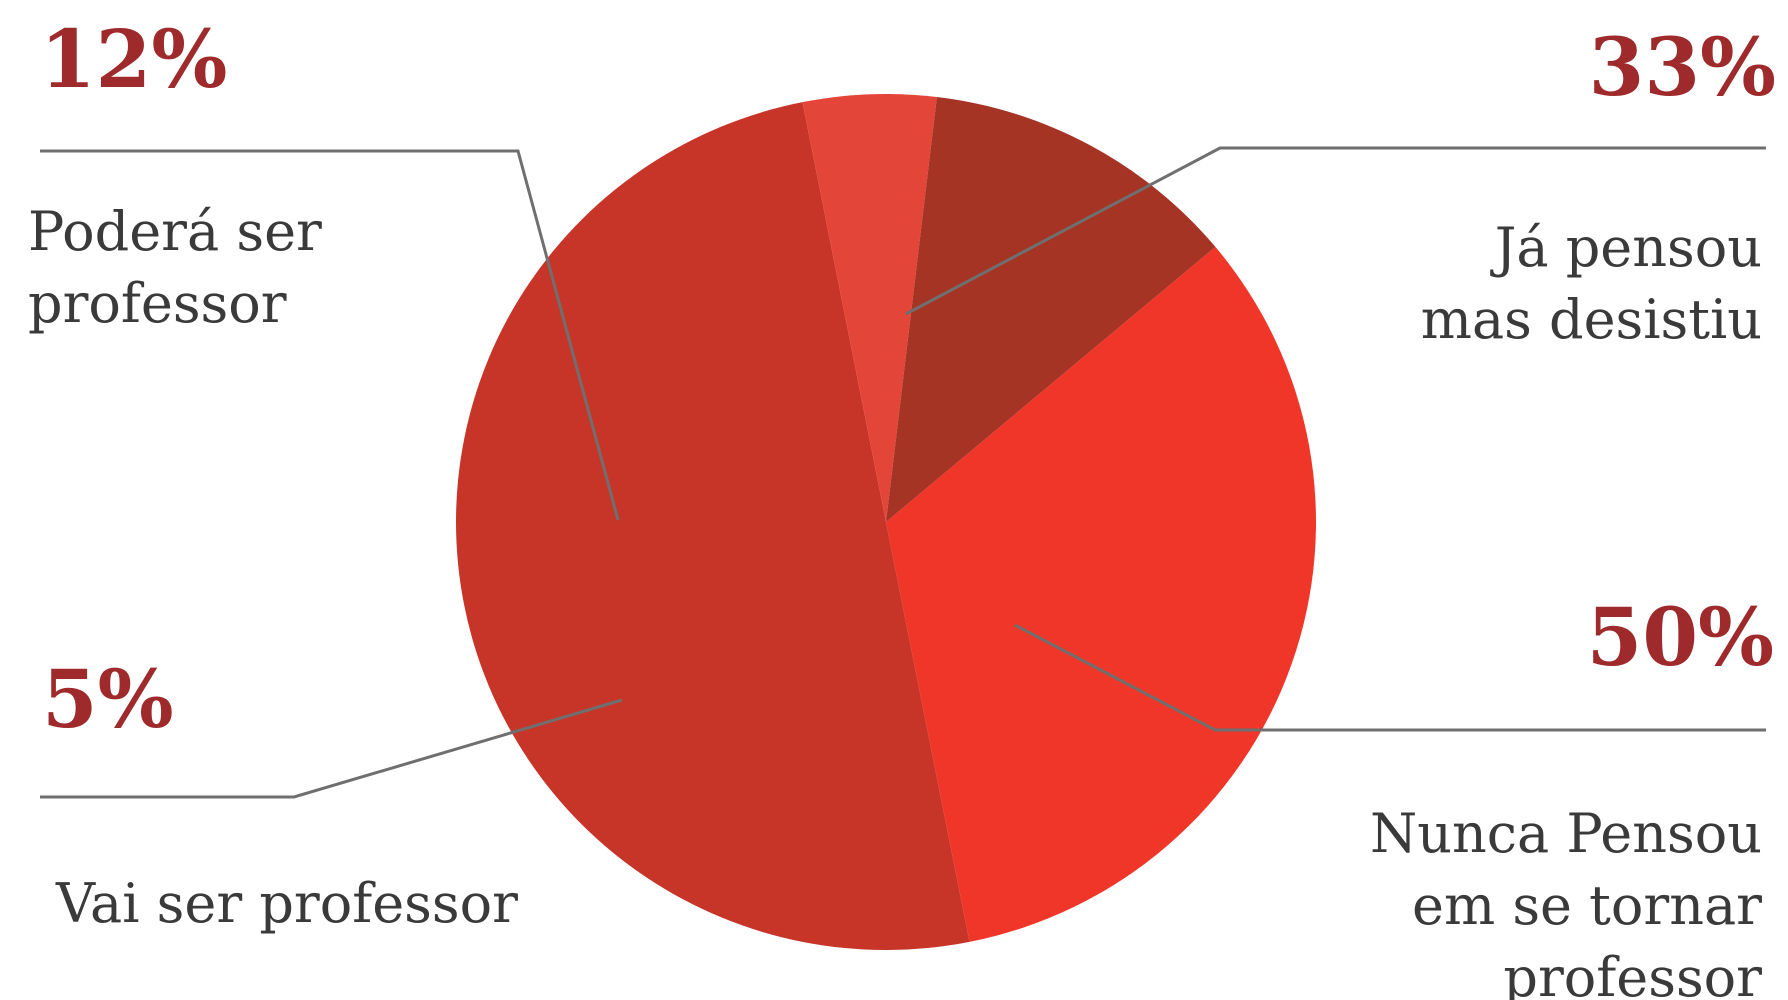 The height and width of the screenshot is (1000, 1788). Describe the element at coordinates (1390, 677) in the screenshot. I see `leader-line-nunca-pensou-em-se-tornar-professor` at that location.